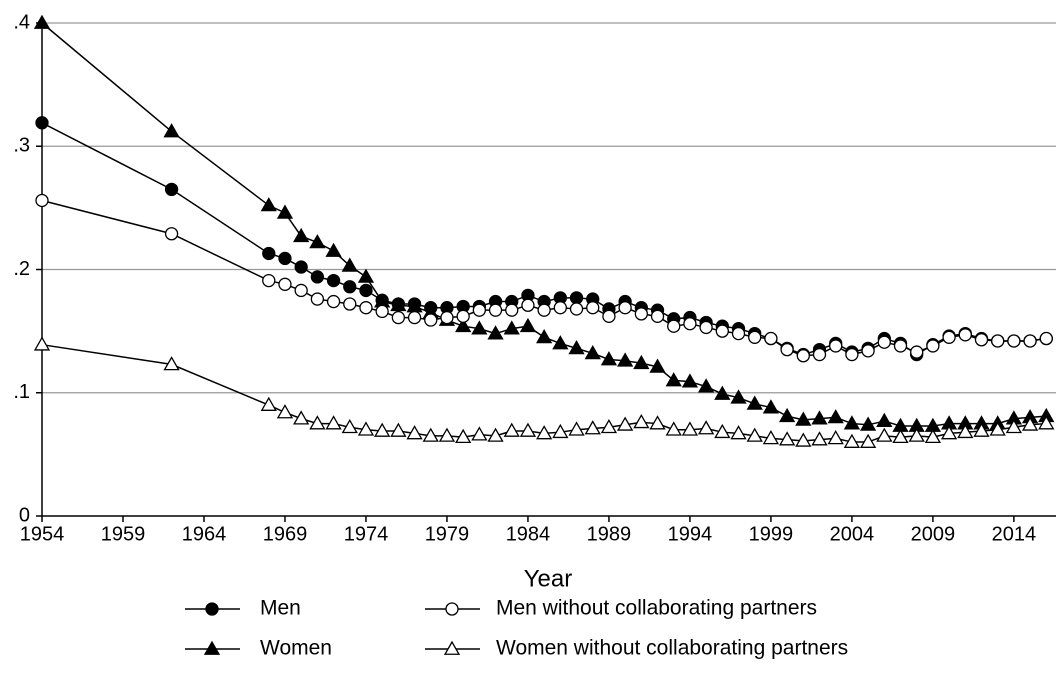  Describe the element at coordinates (280, 608) in the screenshot. I see `legend-label: Men` at that location.